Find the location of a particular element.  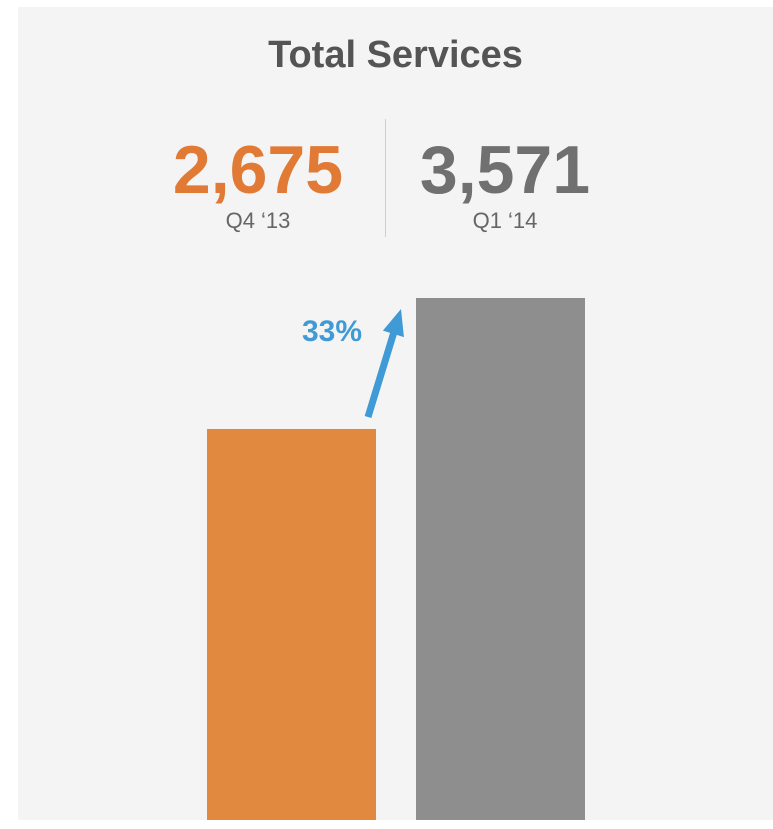

bar-q1-2014 is located at coordinates (500, 559).